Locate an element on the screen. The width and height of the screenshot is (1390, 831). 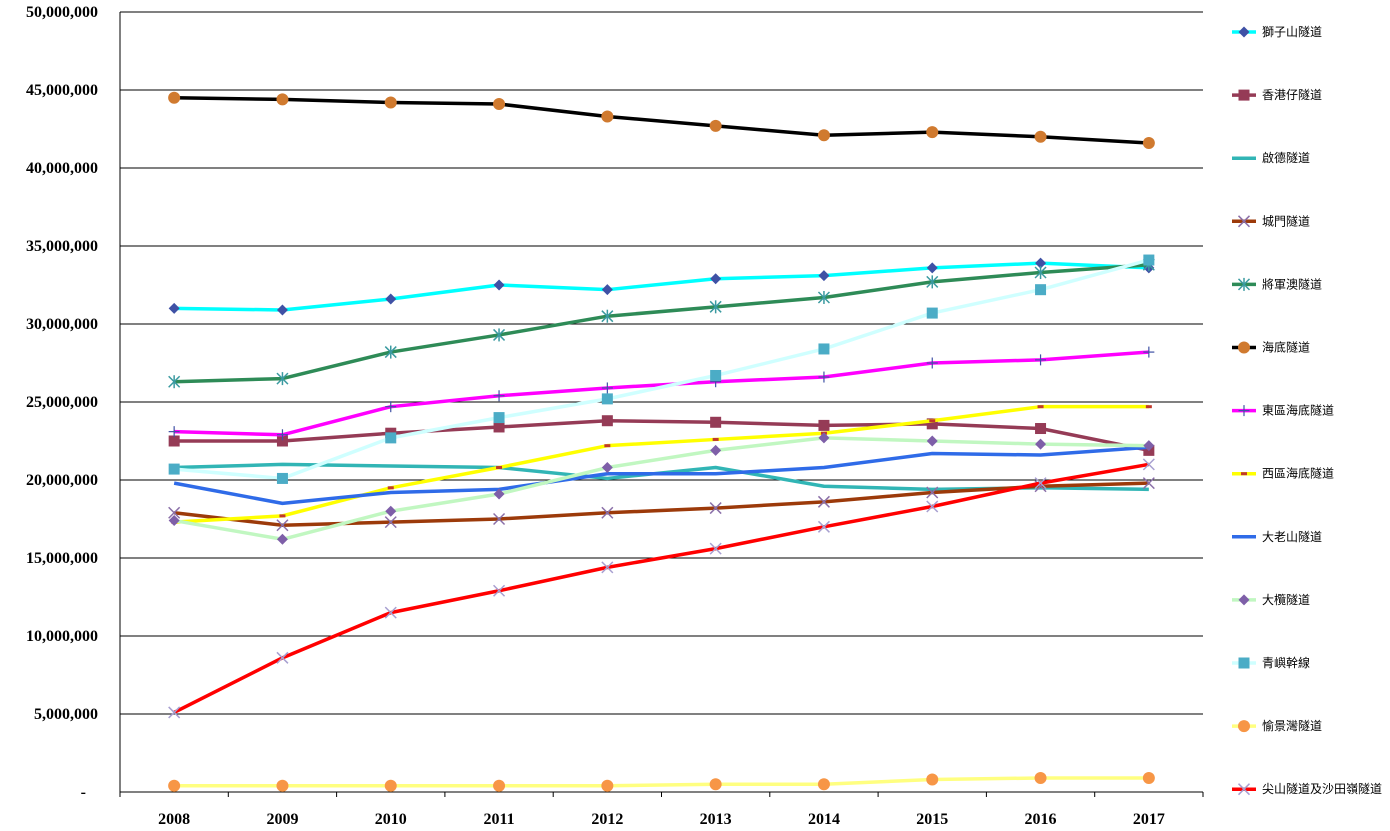
legend-item: 東區海底隧道 is located at coordinates (1283, 410).